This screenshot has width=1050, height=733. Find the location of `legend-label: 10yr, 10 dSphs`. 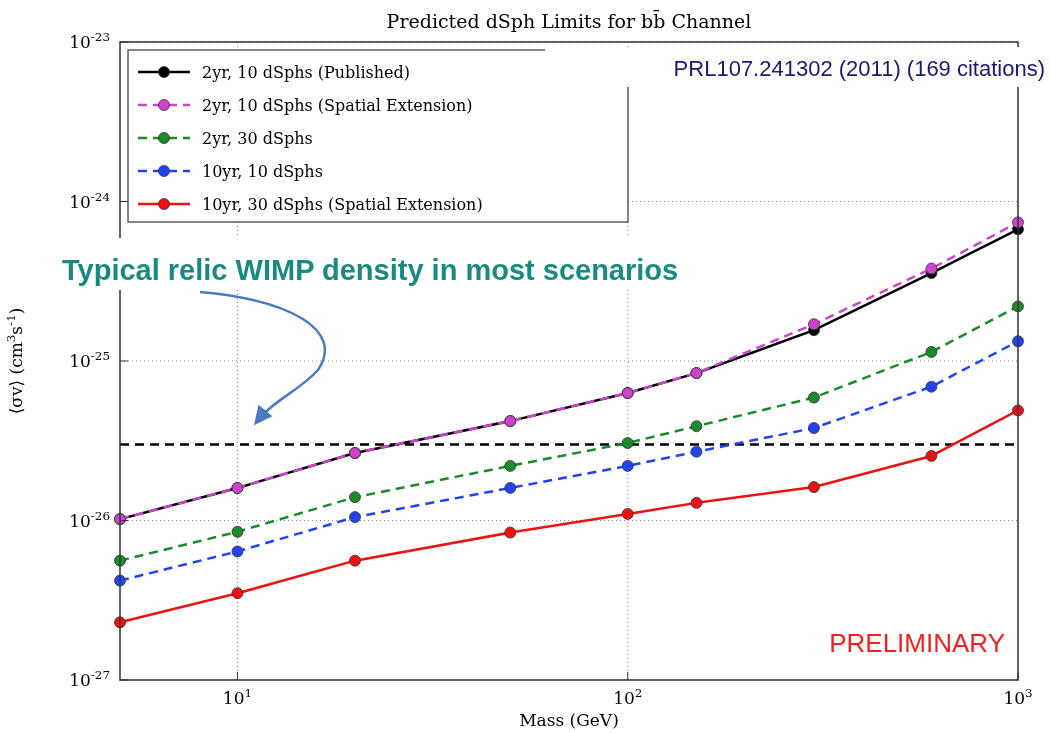

legend-label: 10yr, 10 dSphs is located at coordinates (262, 171).